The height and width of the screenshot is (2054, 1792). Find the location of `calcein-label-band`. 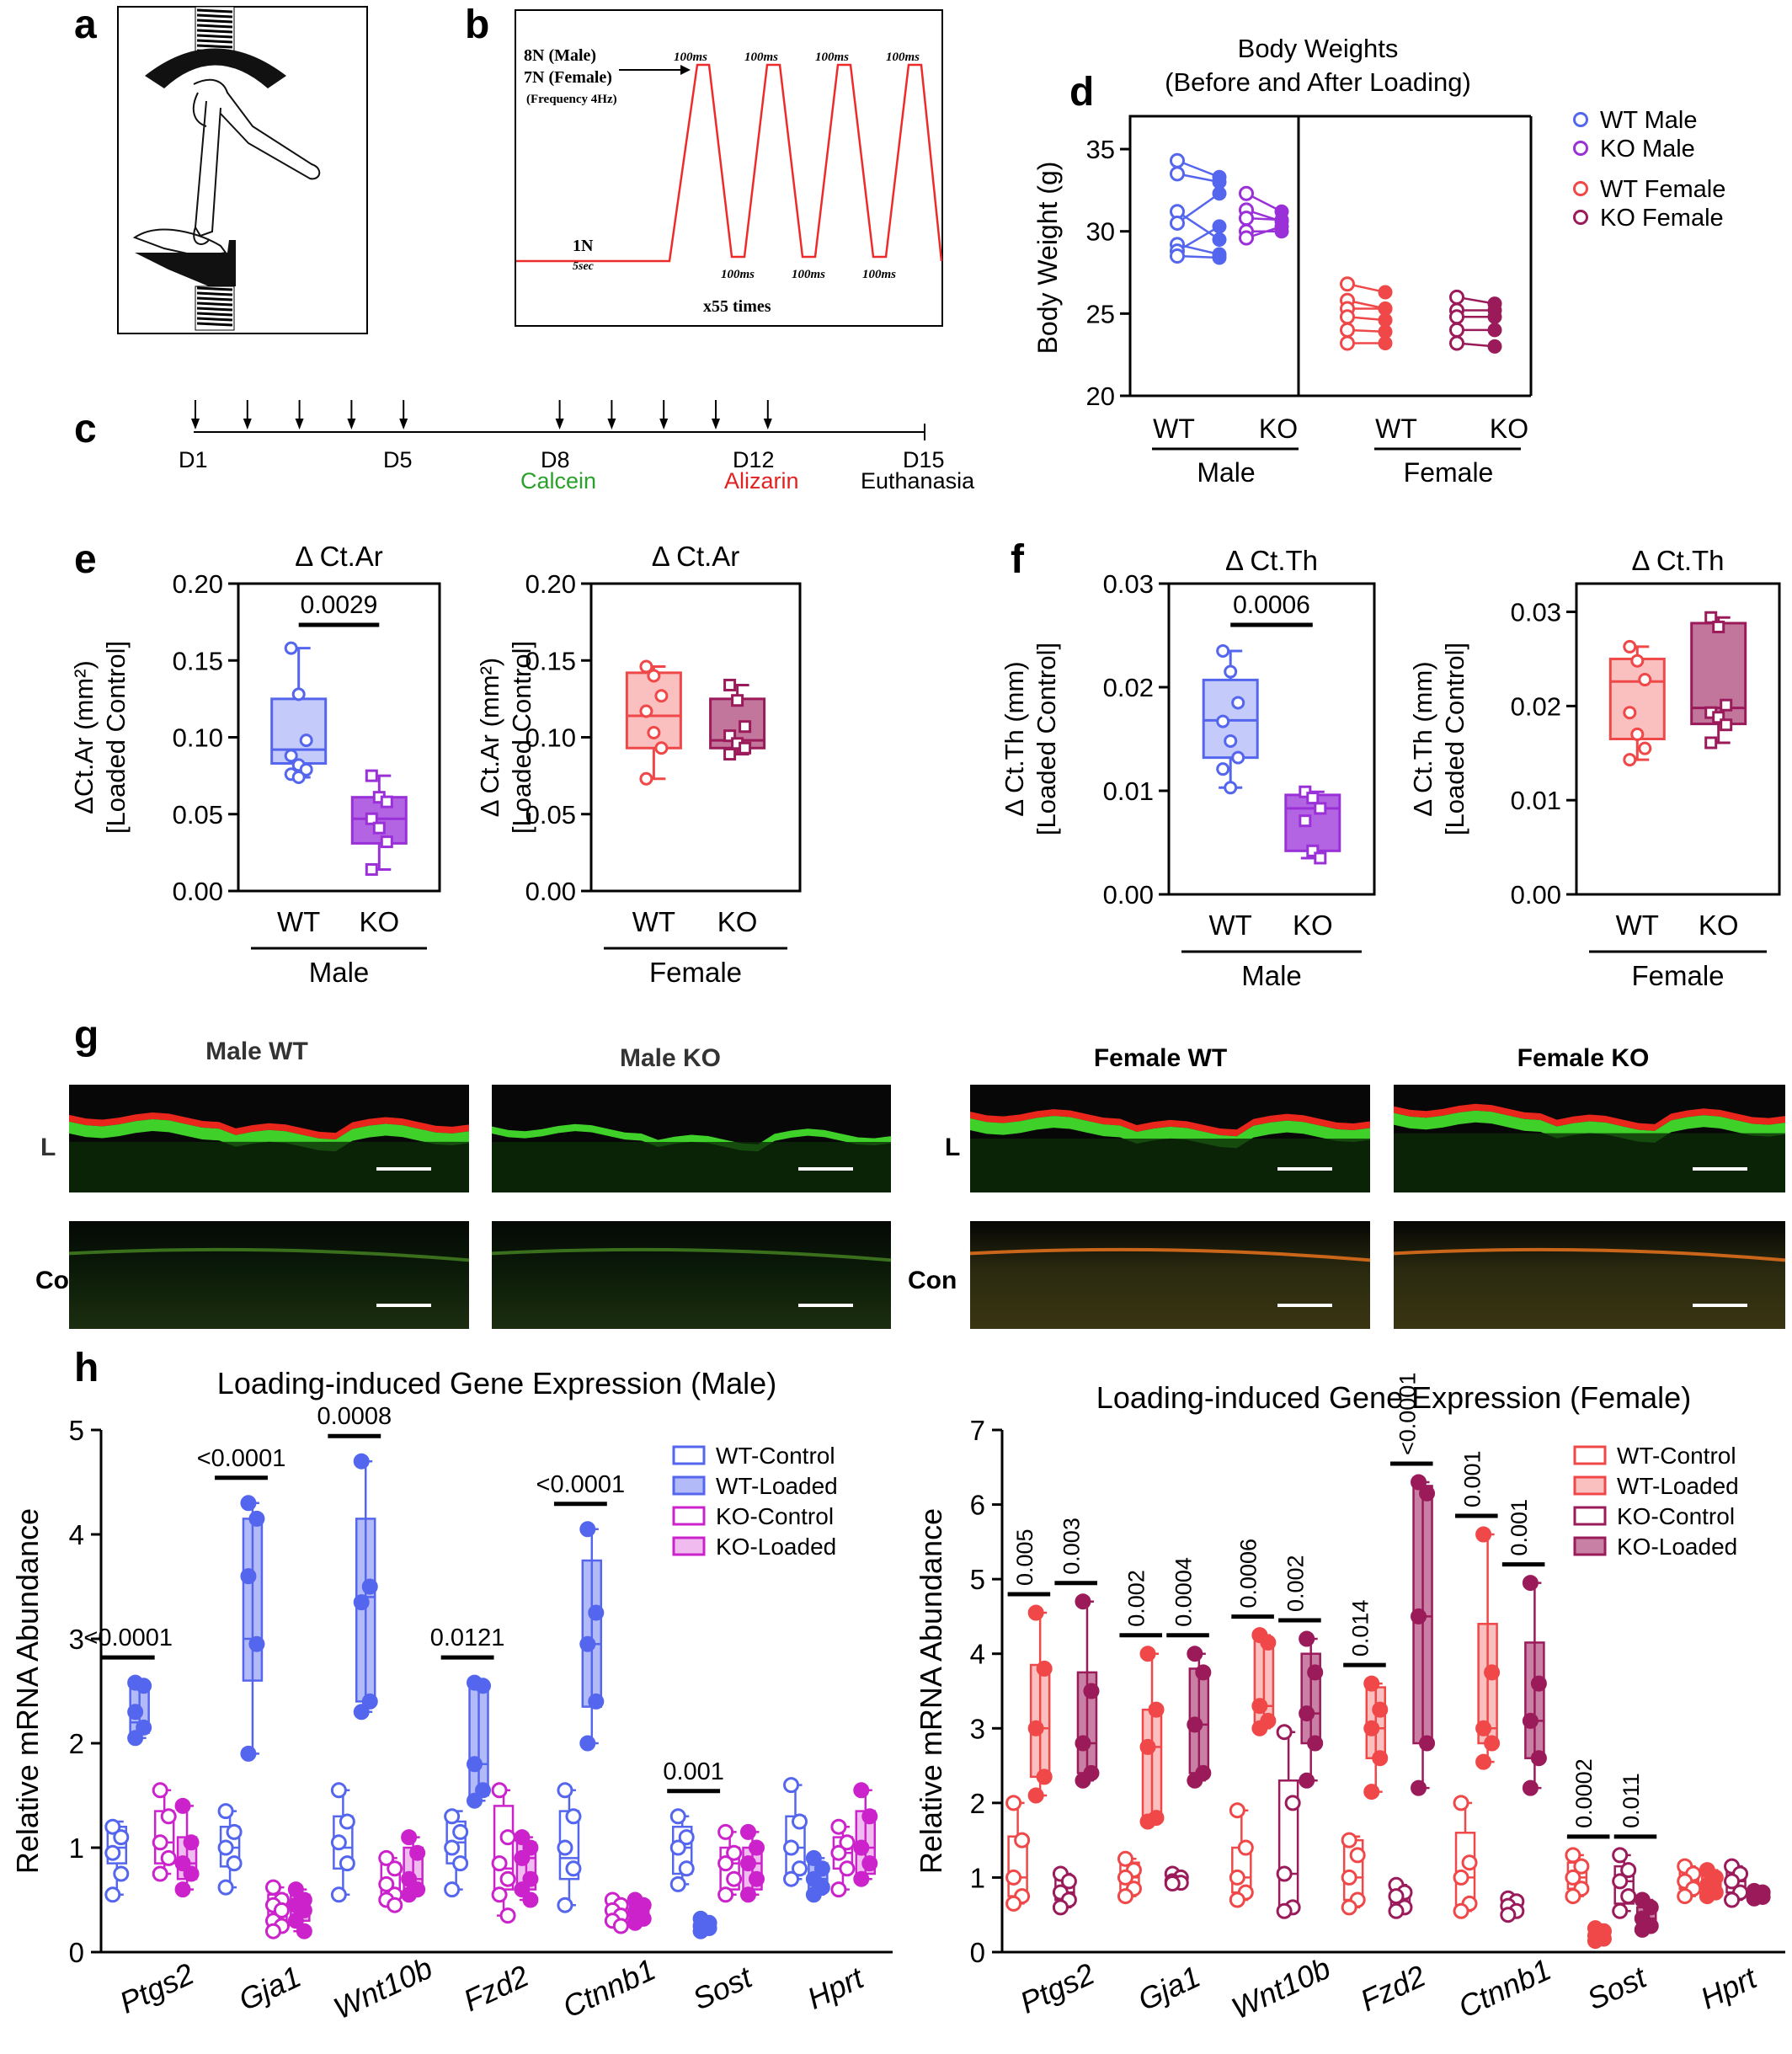

calcein-label-band is located at coordinates (1170, 1132).